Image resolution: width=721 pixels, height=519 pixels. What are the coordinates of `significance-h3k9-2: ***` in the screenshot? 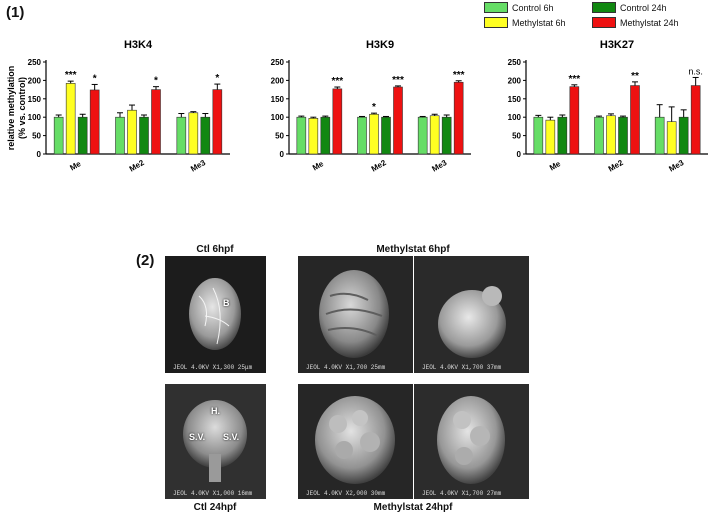 It's located at (398, 80).